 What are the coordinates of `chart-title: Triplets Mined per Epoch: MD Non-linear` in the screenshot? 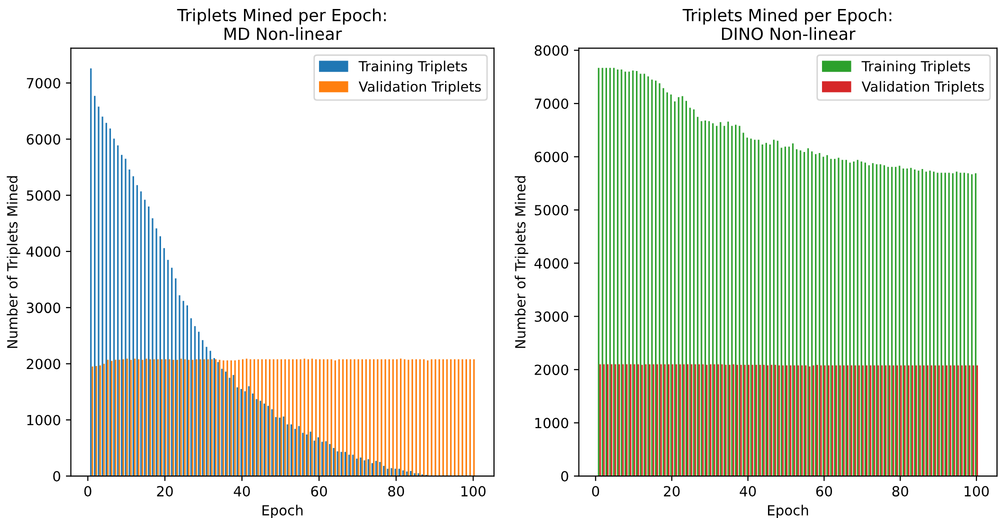 It's located at (281, 24).